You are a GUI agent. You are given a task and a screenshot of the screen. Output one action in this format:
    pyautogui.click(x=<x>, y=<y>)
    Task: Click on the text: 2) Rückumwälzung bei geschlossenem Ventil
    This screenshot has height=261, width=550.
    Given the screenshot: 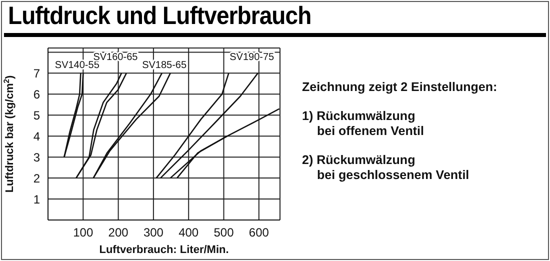 What is the action you would take?
    pyautogui.click(x=386, y=168)
    